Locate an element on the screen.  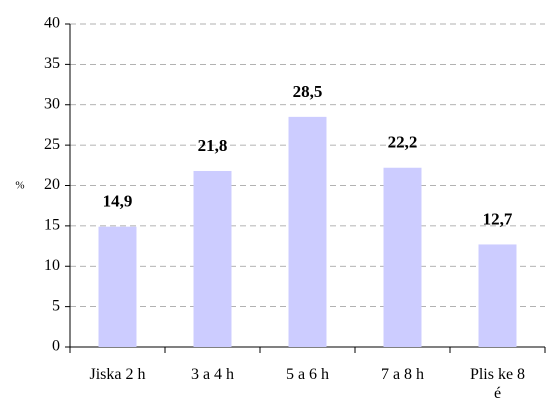
y-tick-label: 35 is located at coordinates (52, 63).